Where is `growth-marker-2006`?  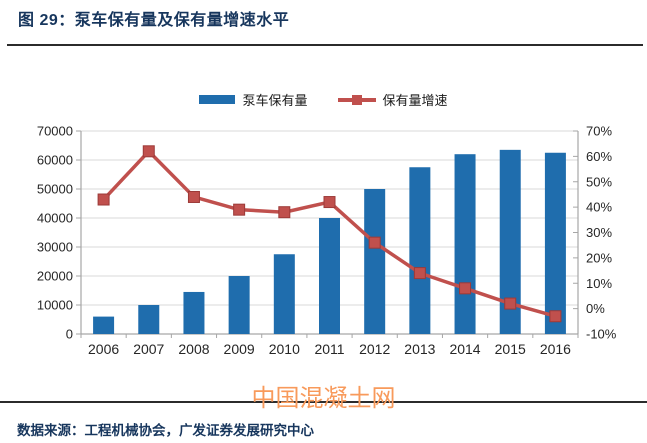
growth-marker-2006 is located at coordinates (103, 199).